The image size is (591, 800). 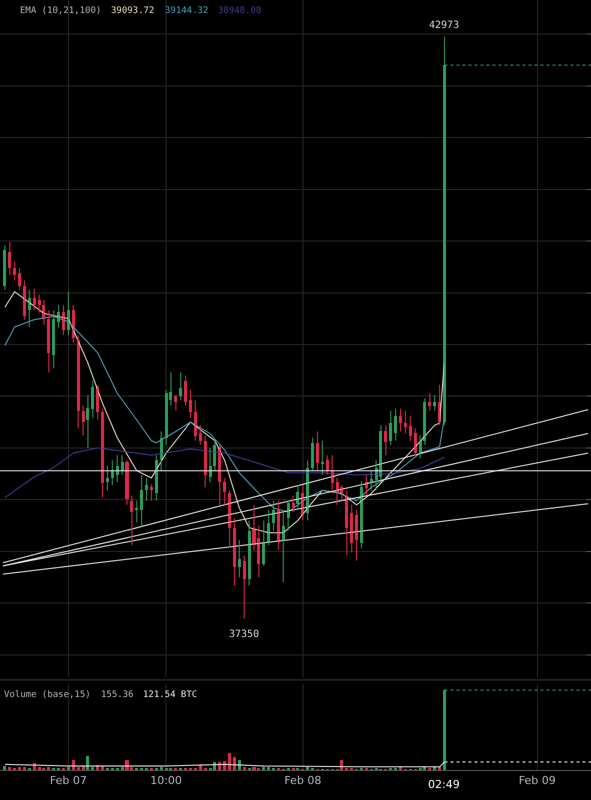 I want to click on annotation: Volume (base,15), so click(x=47, y=695).